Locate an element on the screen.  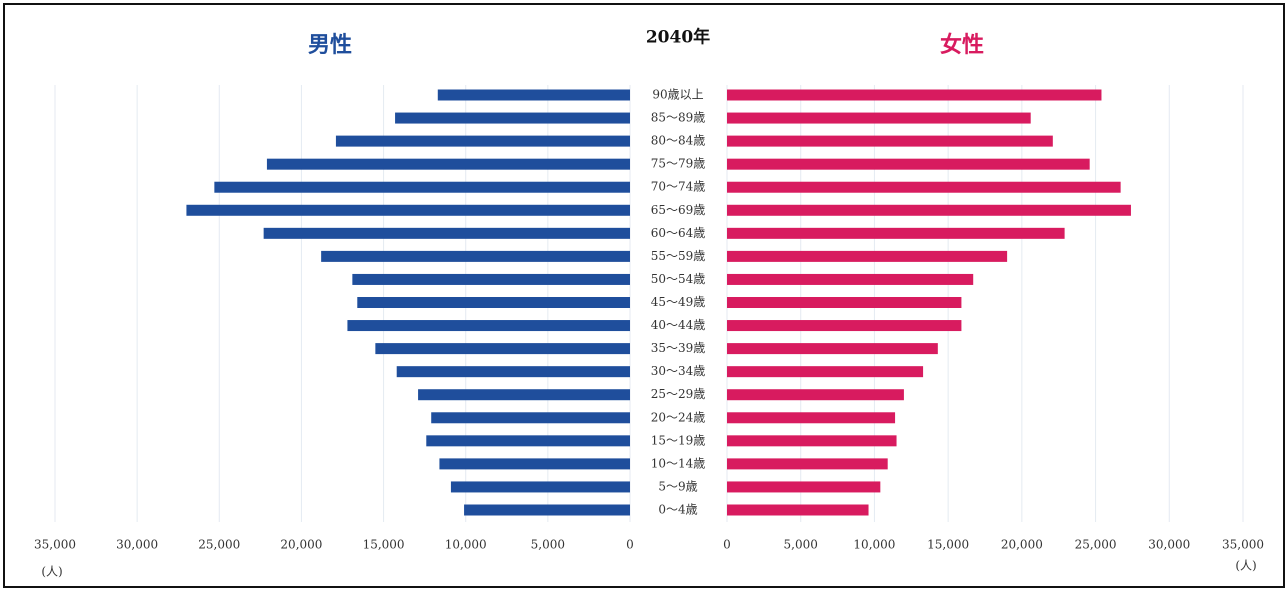
category-label: 5～9歳 is located at coordinates (677, 486).